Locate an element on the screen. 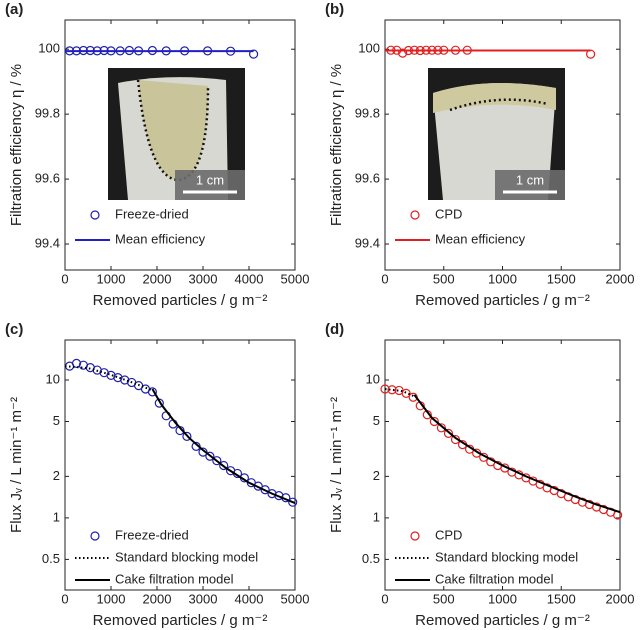 The image size is (640, 630). panel-label: (b) is located at coordinates (334, 9).